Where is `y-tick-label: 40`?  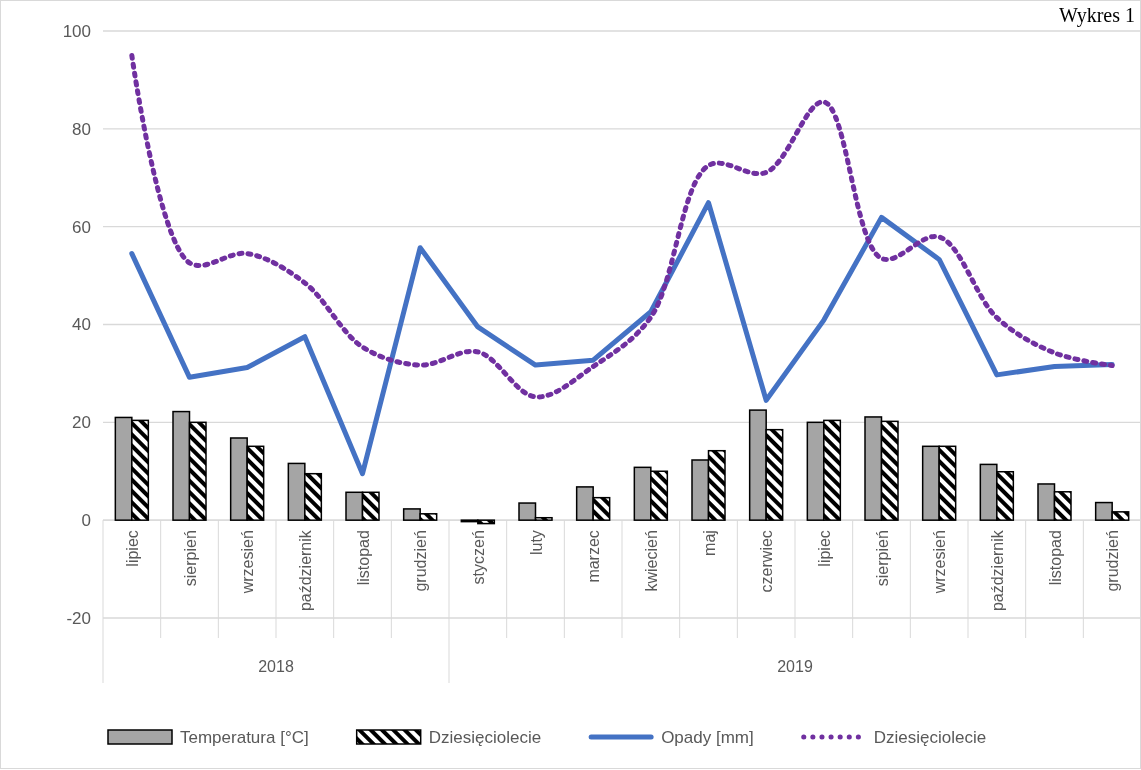
y-tick-label: 40 is located at coordinates (81, 325).